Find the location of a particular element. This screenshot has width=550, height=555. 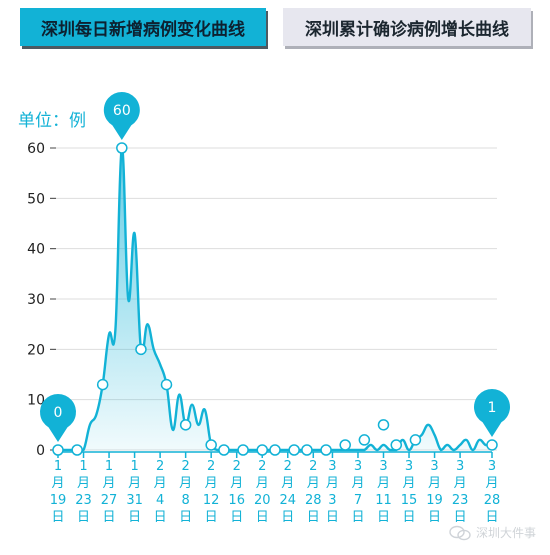

x-tick-label: 2 月 24 日 is located at coordinates (287, 492).